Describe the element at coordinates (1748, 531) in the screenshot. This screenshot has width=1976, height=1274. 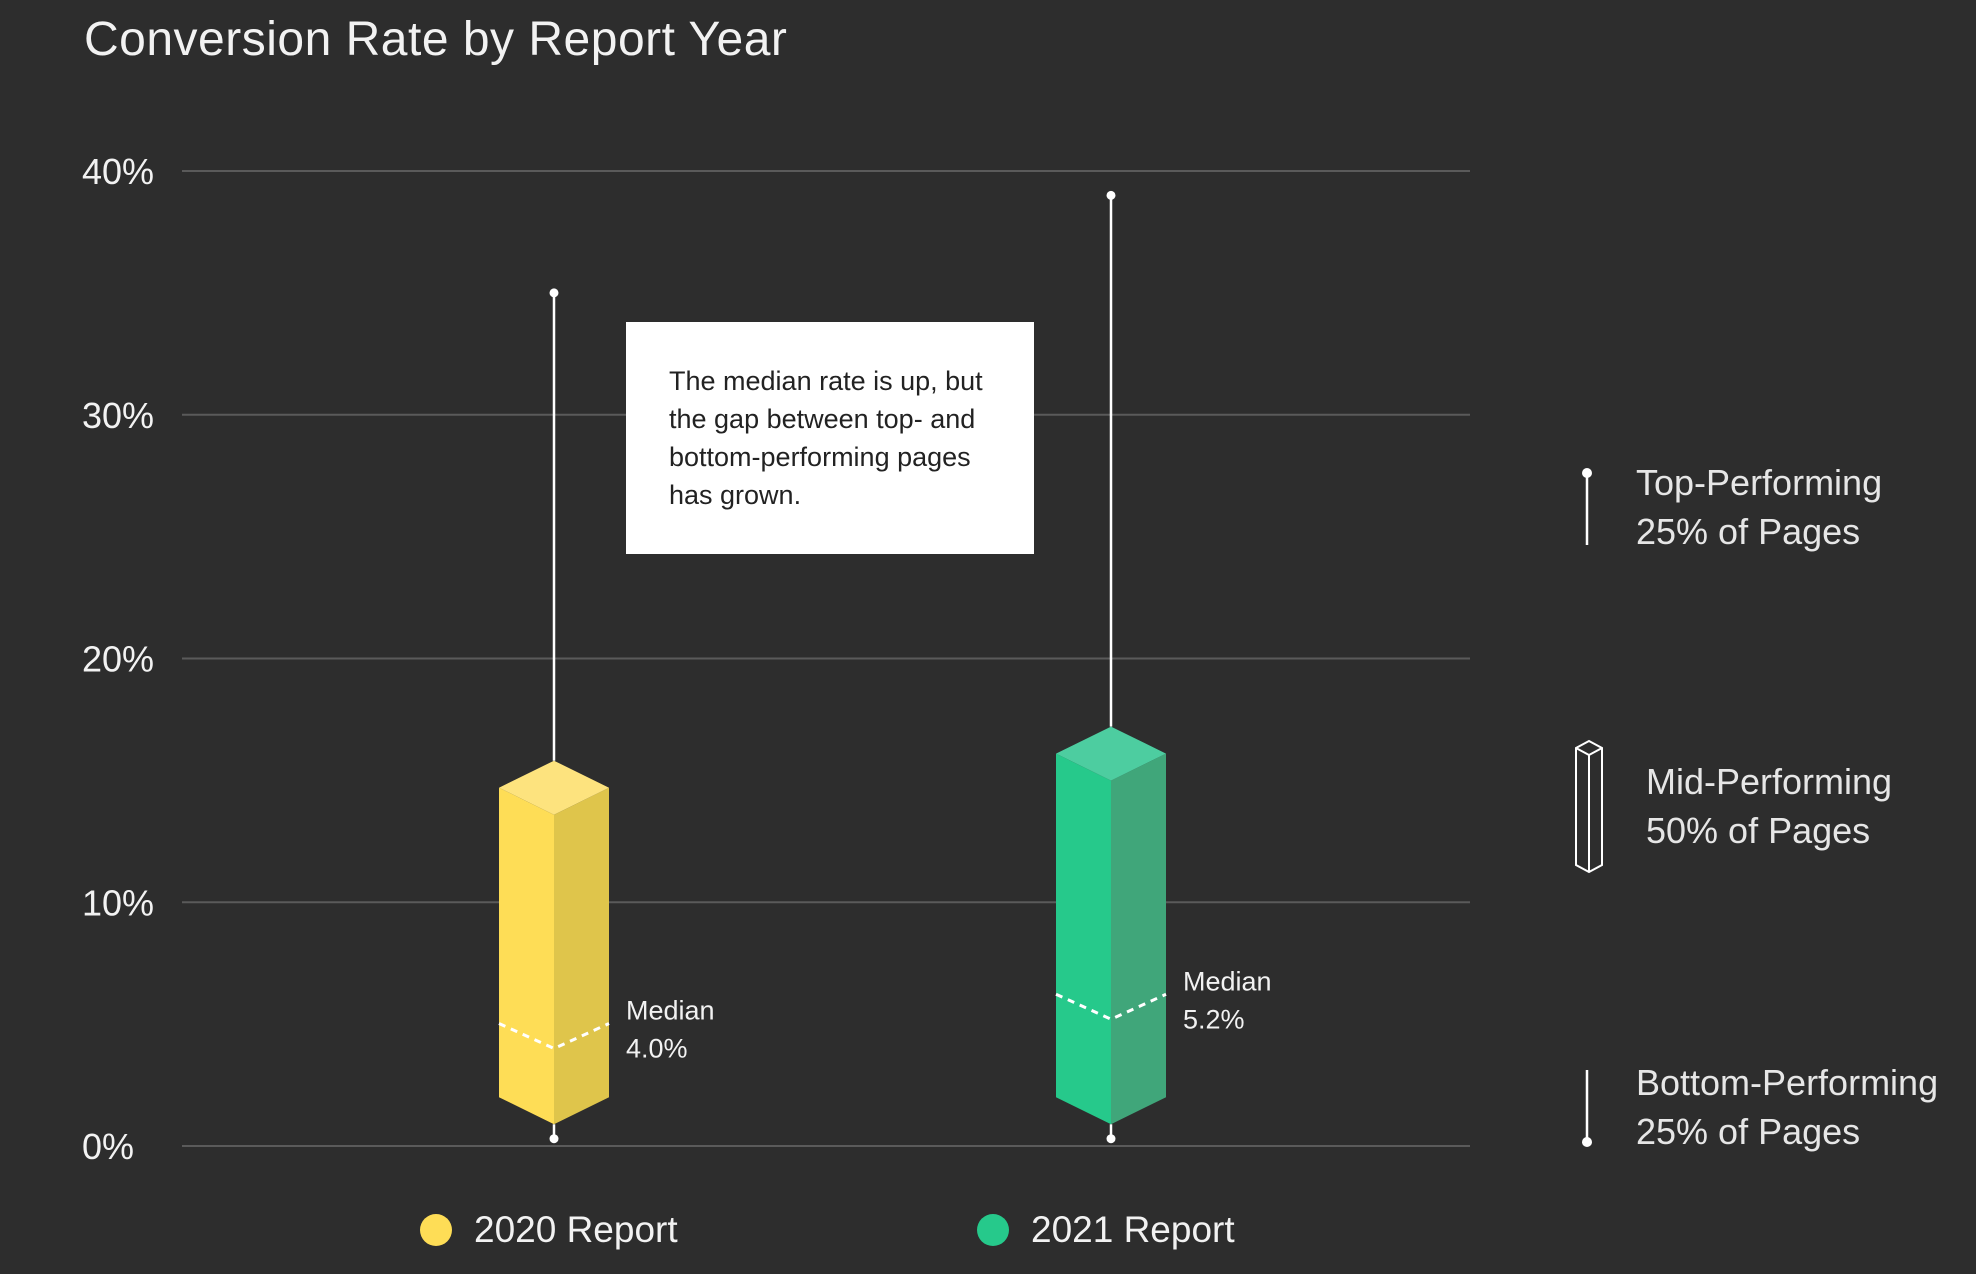
I see `side-legend-top-line2: 25% of Pages` at that location.